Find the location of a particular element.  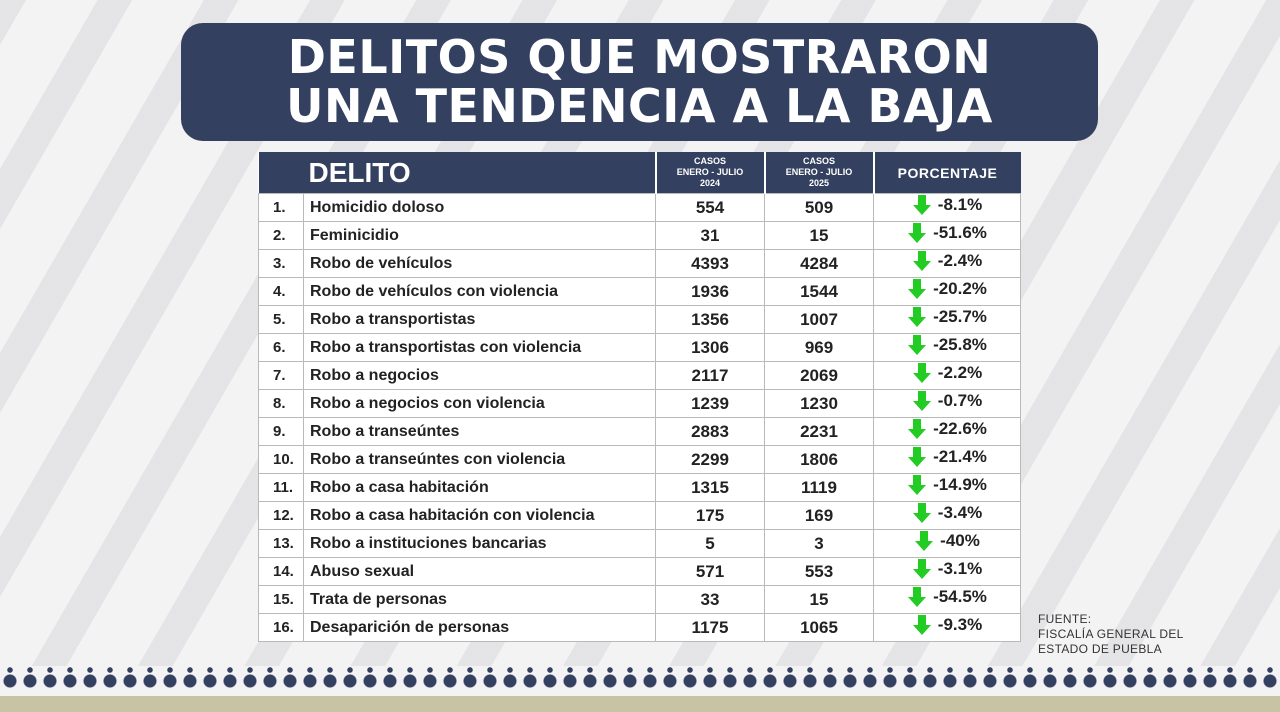

row-porcentaje: -14.9% is located at coordinates (947, 487).